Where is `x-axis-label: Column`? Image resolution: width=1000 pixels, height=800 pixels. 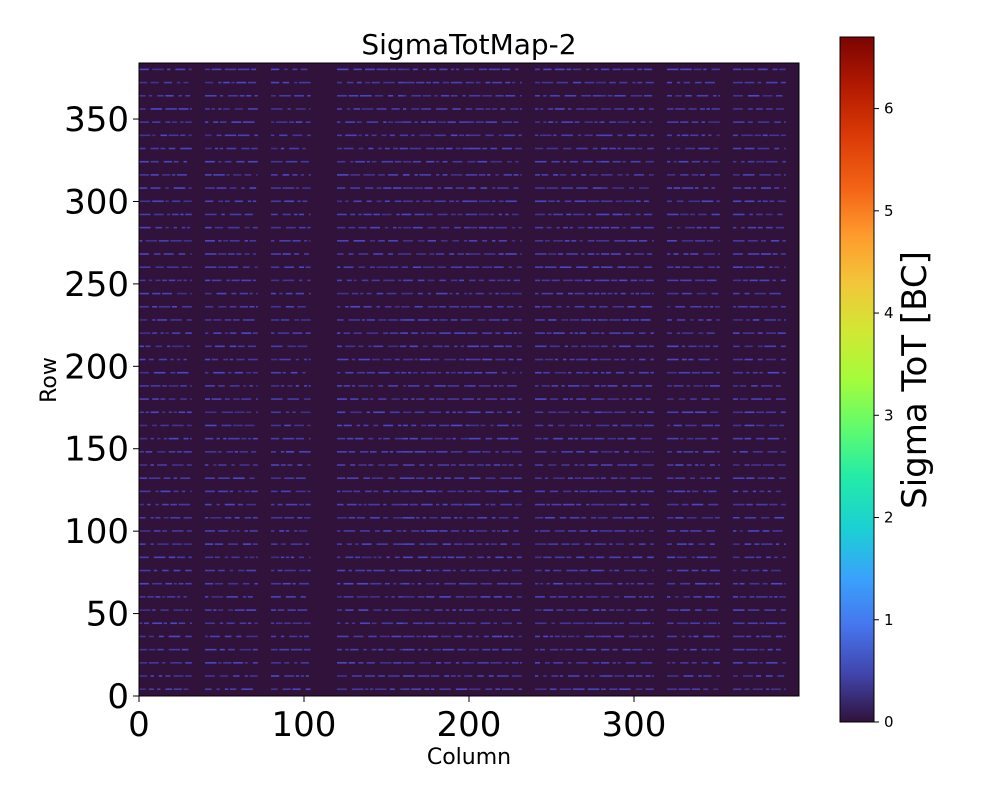
x-axis-label: Column is located at coordinates (469, 757).